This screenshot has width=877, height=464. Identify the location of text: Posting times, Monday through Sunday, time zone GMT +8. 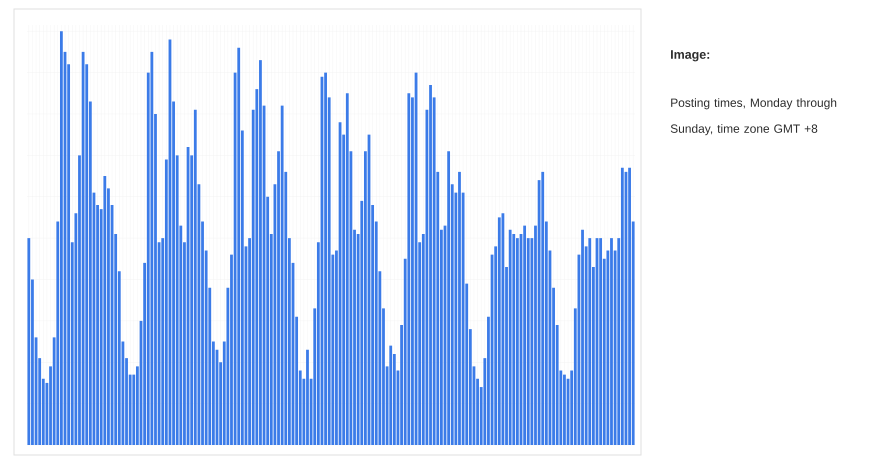
(753, 117).